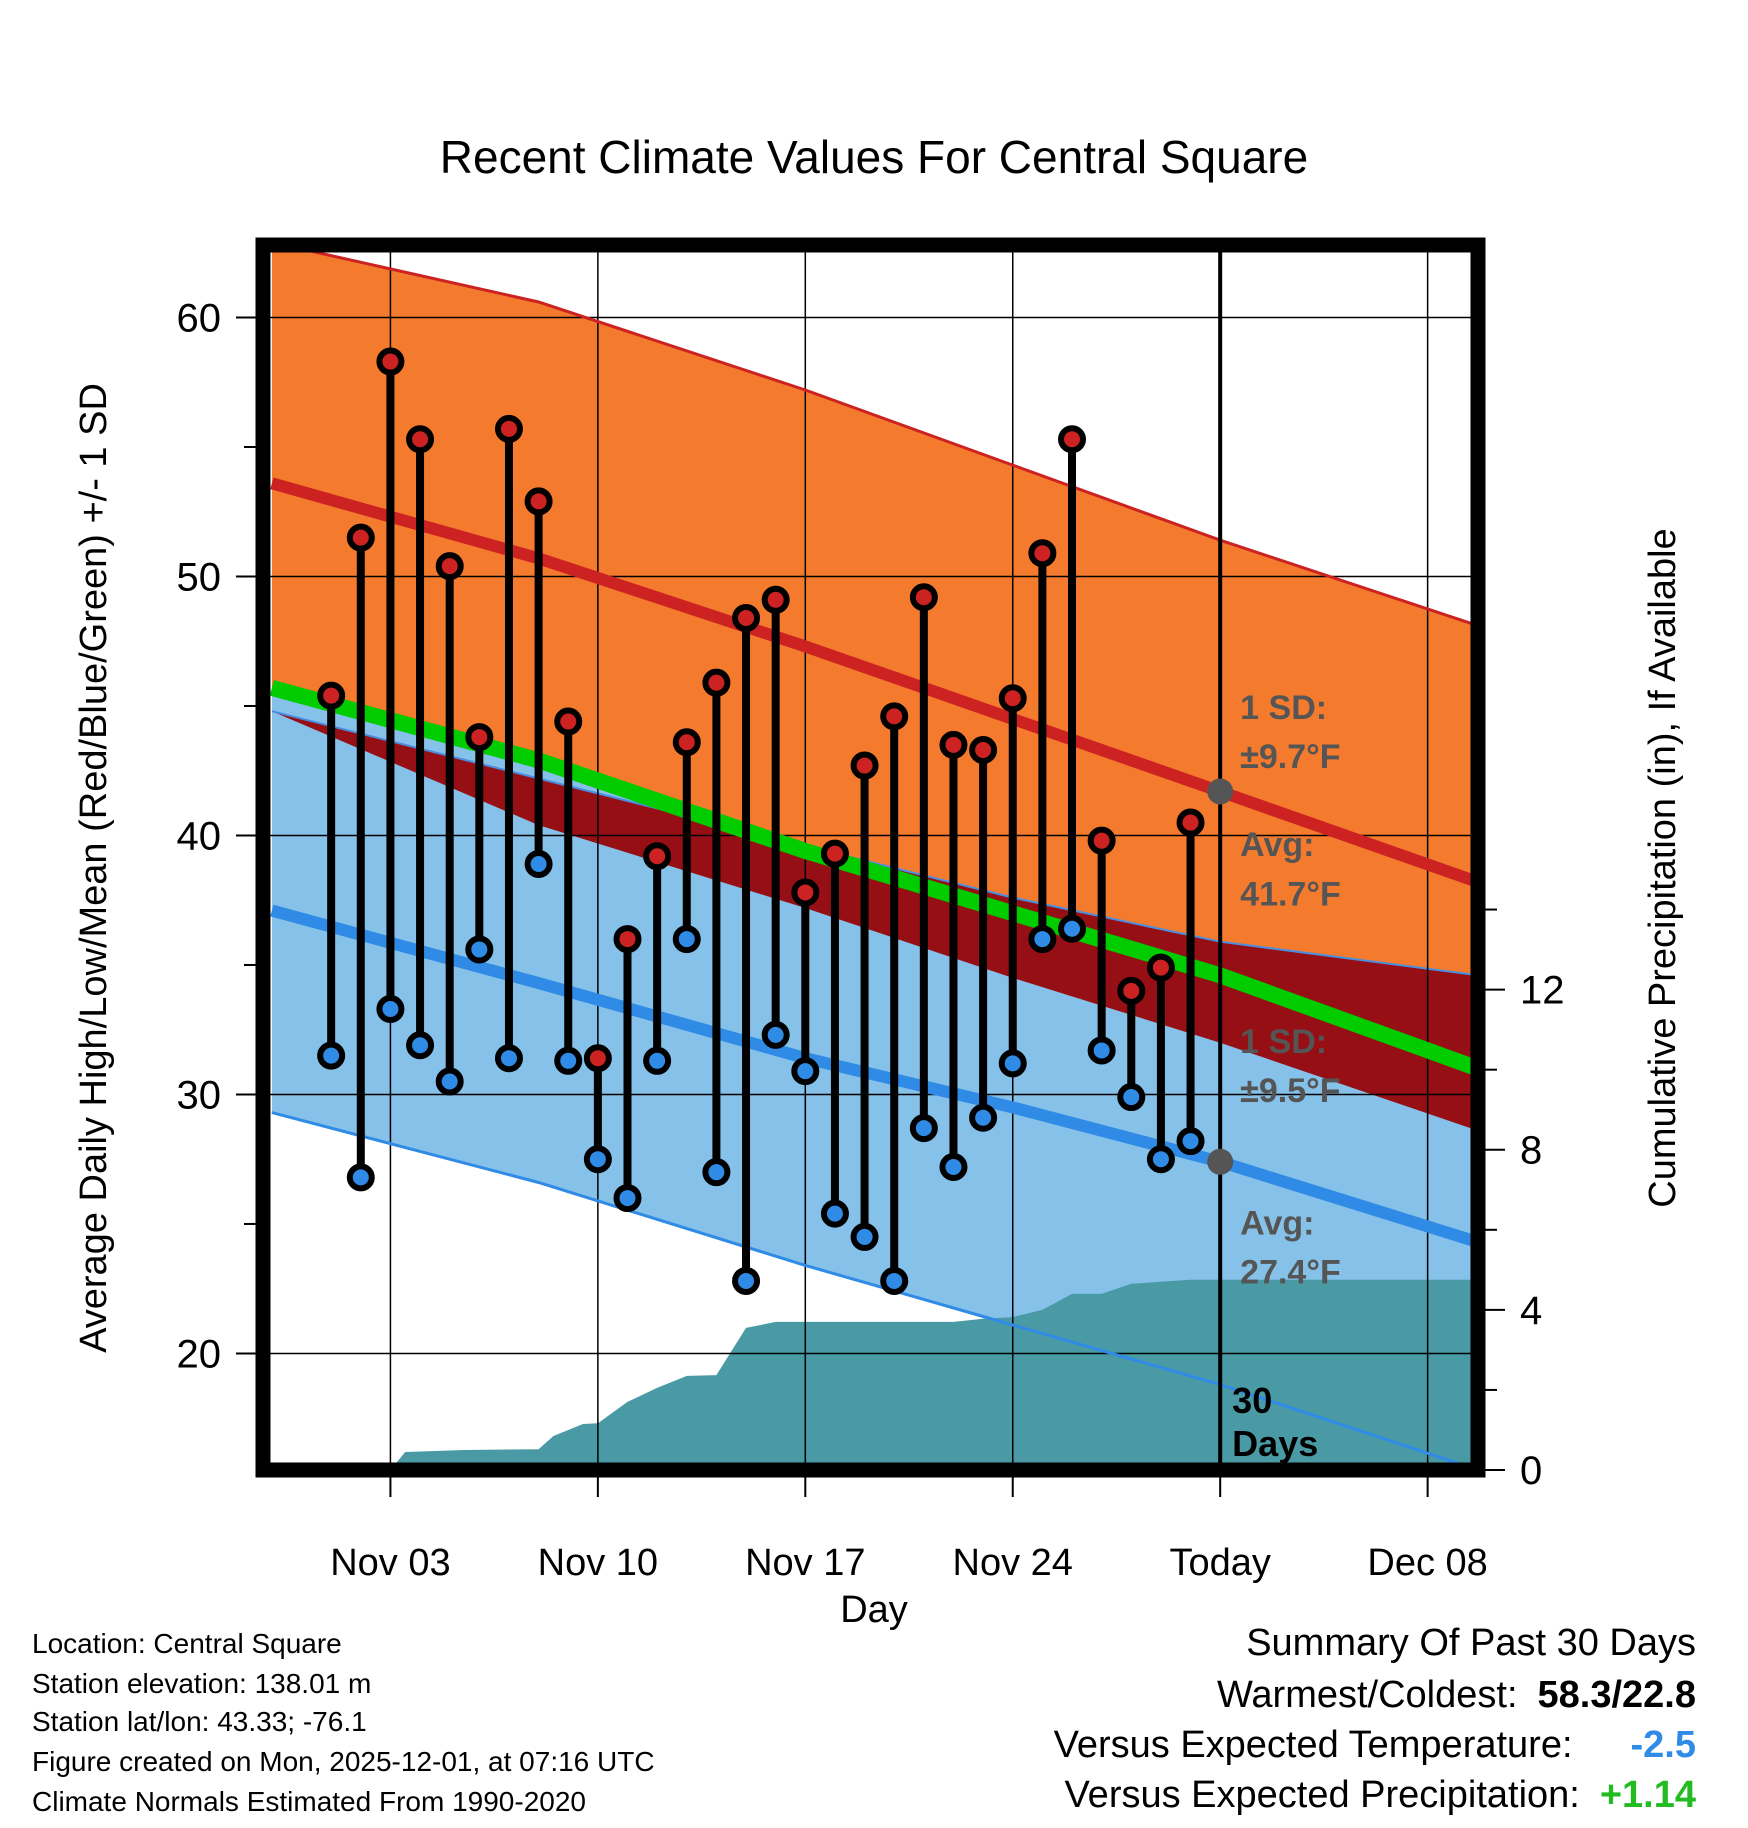 Image resolution: width=1748 pixels, height=1828 pixels. I want to click on info-location: Location: Central Square, so click(187, 1643).